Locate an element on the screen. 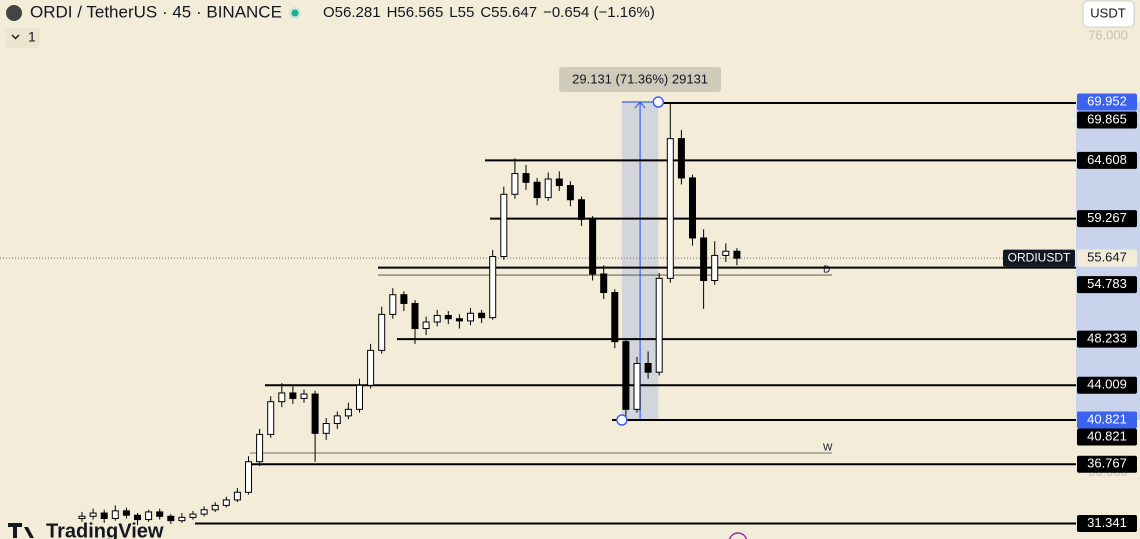 The image size is (1140, 539). ohlc-value: 56.565 is located at coordinates (420, 12).